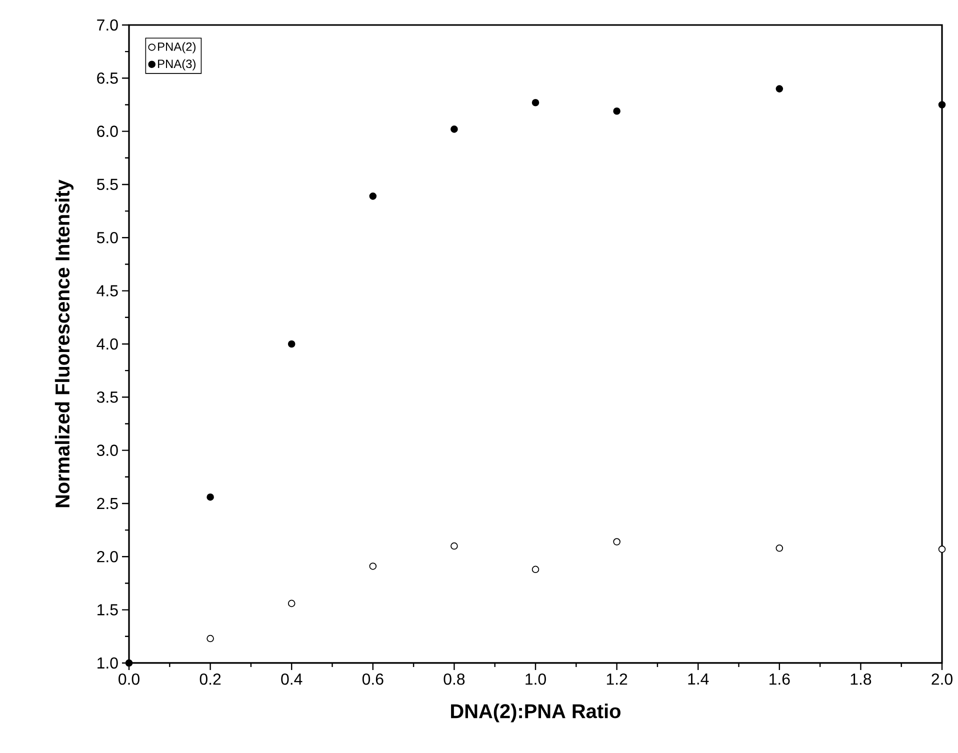 This screenshot has height=753, width=958. What do you see at coordinates (177, 48) in the screenshot?
I see `legend-label: PNA(2)` at bounding box center [177, 48].